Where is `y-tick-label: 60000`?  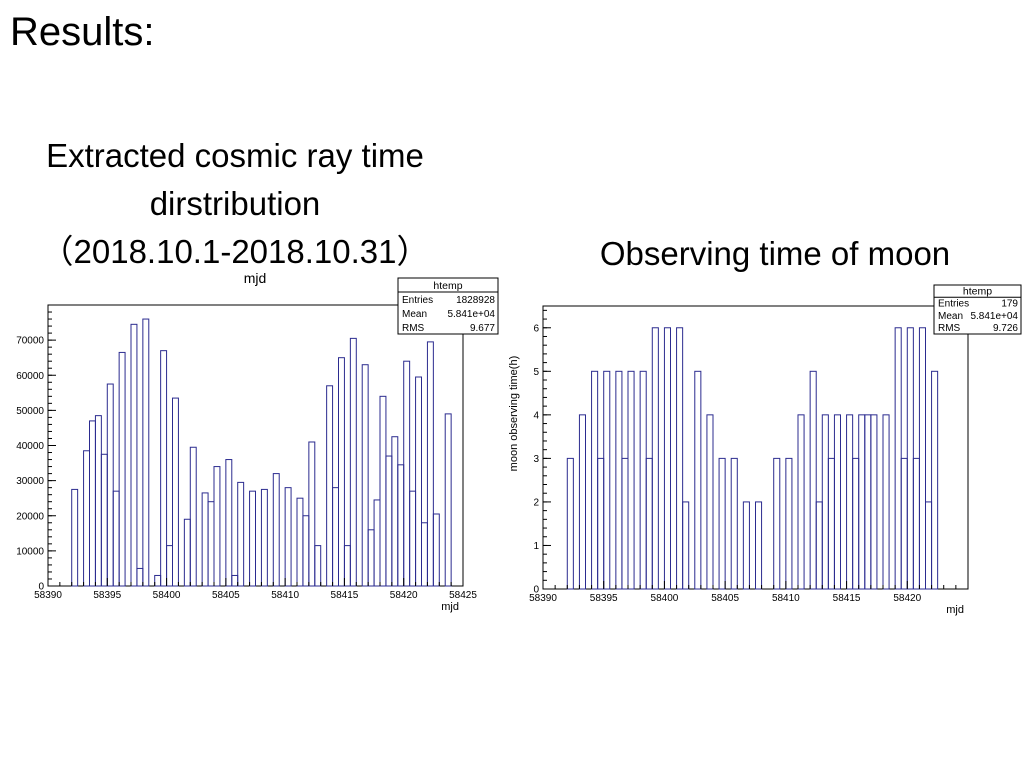 y-tick-label: 60000 is located at coordinates (30, 376).